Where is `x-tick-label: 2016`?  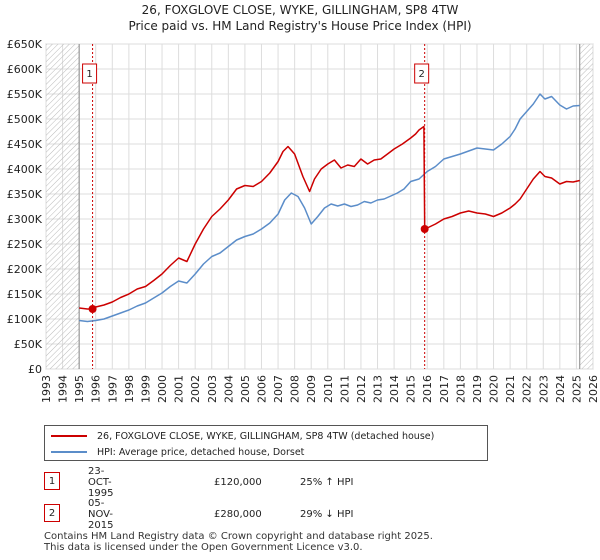 x-tick-label: 2016 is located at coordinates (427, 389).